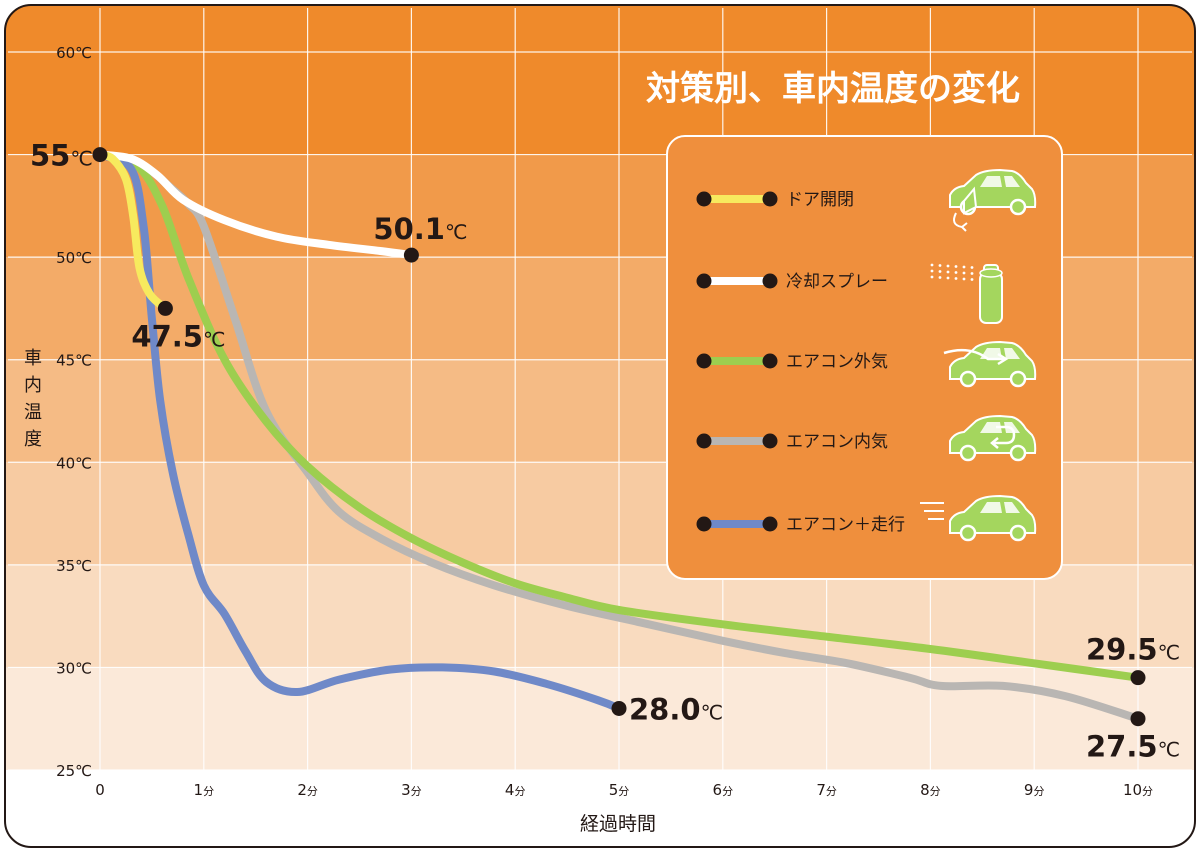 This screenshot has width=1200, height=852. I want to click on x-tick-label: 4分, so click(515, 790).